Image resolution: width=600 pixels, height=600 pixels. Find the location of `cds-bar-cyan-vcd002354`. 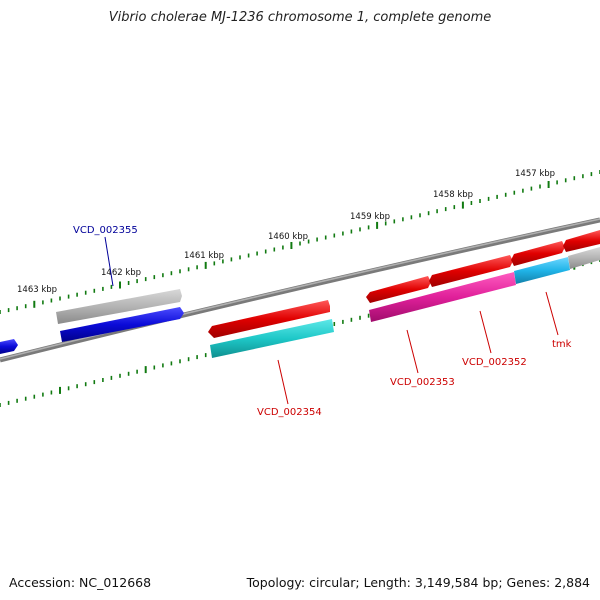

cds-bar-cyan-vcd002354 is located at coordinates (272, 338).